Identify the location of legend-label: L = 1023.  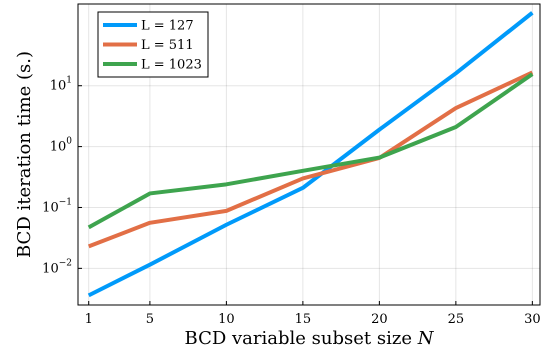
(171, 65).